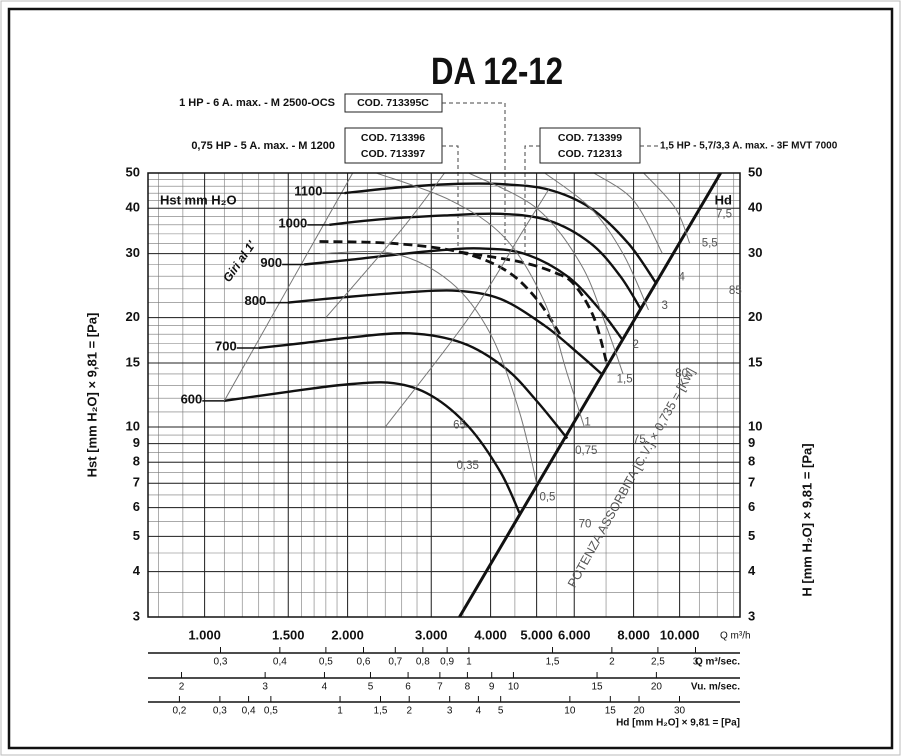 Image resolution: width=901 pixels, height=756 pixels. What do you see at coordinates (755, 207) in the screenshot?
I see `y2-tick-label: 40` at bounding box center [755, 207].